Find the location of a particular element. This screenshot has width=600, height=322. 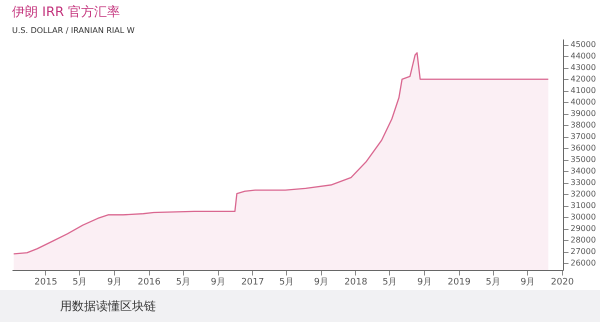

y-tick-label: 43000 is located at coordinates (583, 67).